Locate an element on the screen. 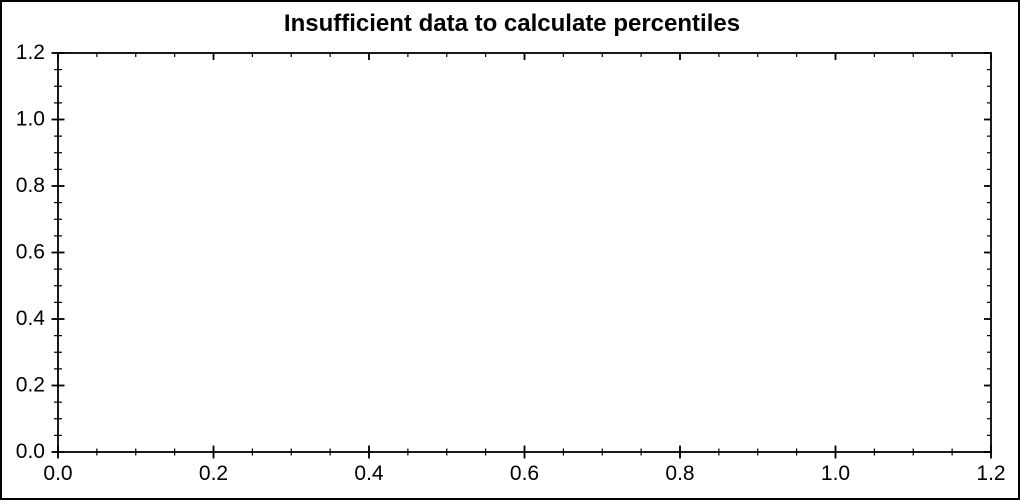  y-tick-label: 1.2 is located at coordinates (30, 52).